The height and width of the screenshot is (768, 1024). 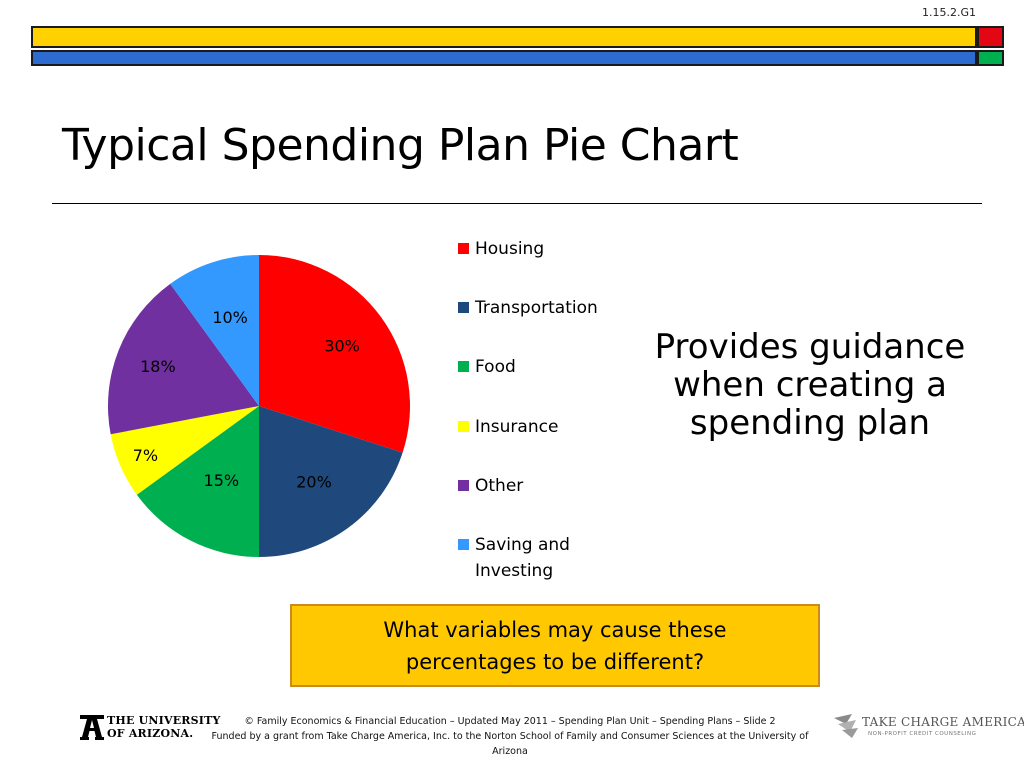 I want to click on slide-code: 1.15.2.G1, so click(x=948, y=12).